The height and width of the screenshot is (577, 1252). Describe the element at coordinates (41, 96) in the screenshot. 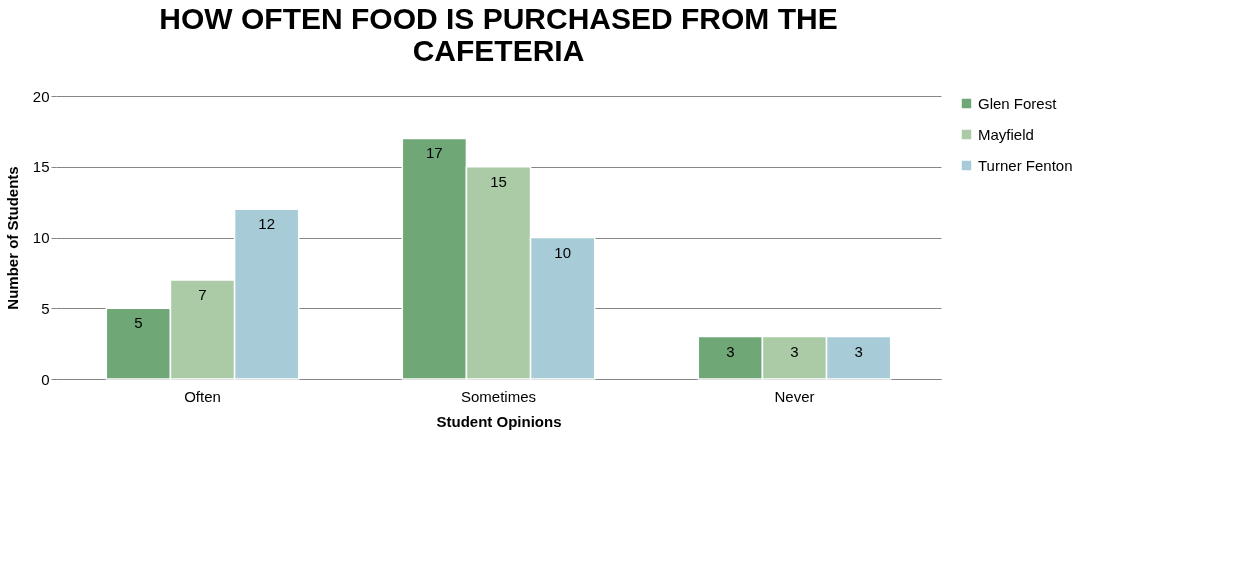

I see `y-tick-label: 20` at that location.